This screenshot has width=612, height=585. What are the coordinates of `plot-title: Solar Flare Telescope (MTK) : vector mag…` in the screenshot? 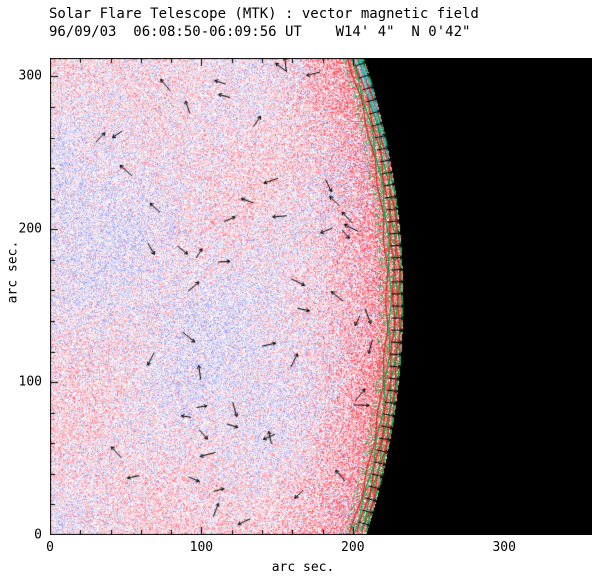 It's located at (264, 14).